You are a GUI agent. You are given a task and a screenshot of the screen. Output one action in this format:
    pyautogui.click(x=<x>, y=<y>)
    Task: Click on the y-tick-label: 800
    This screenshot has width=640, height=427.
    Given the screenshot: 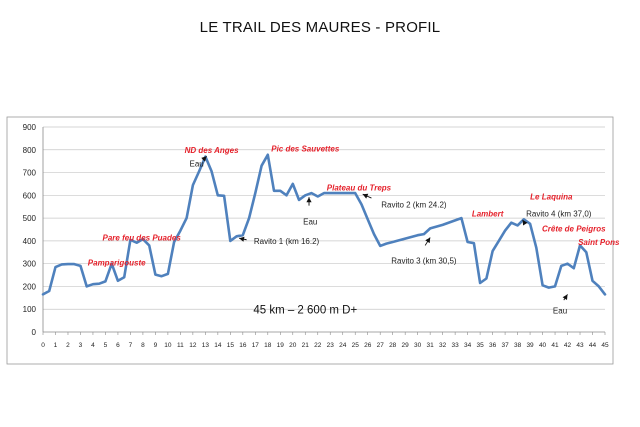 What is the action you would take?
    pyautogui.click(x=30, y=150)
    